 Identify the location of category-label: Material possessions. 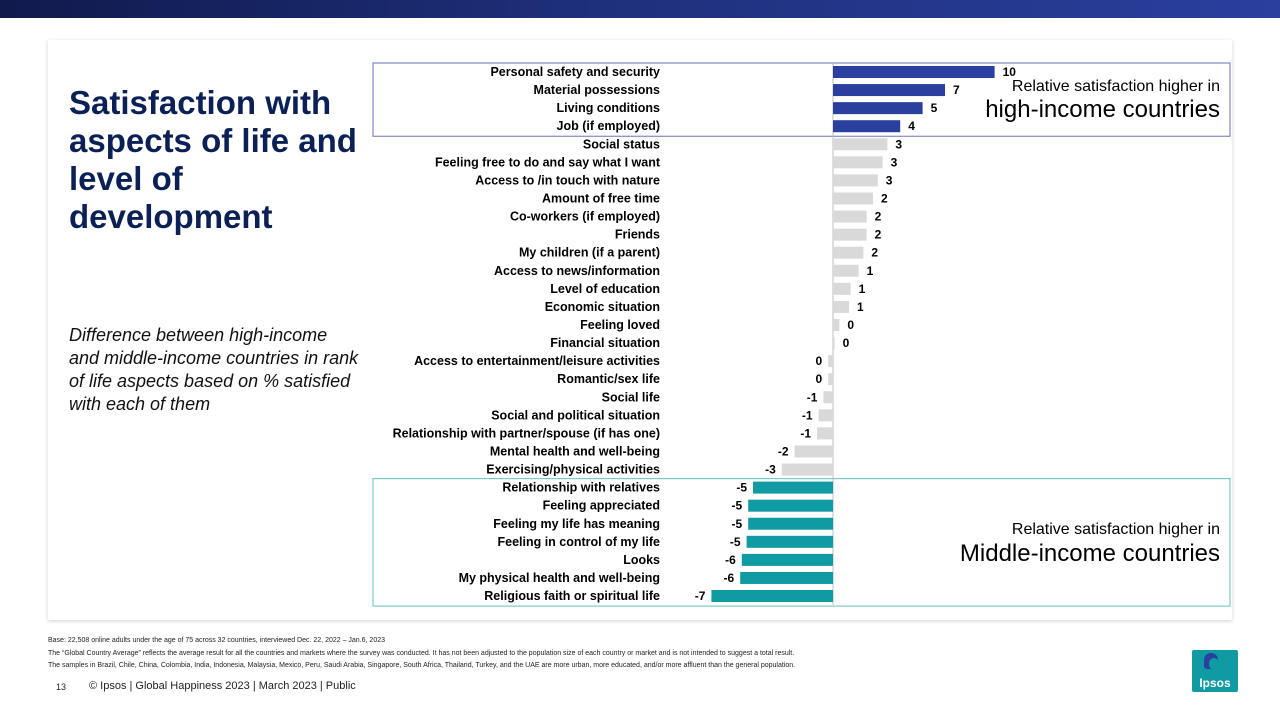
(597, 90).